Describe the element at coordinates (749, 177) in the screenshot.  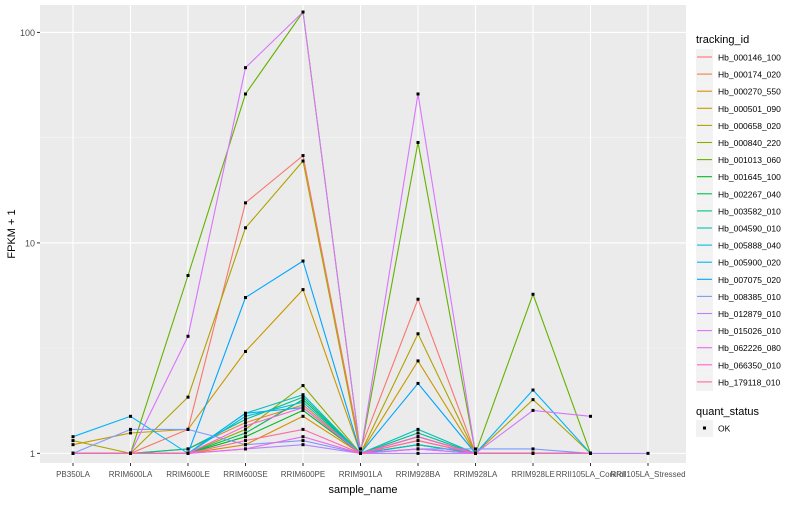
I see `legend-label: Hb_001645_100` at that location.